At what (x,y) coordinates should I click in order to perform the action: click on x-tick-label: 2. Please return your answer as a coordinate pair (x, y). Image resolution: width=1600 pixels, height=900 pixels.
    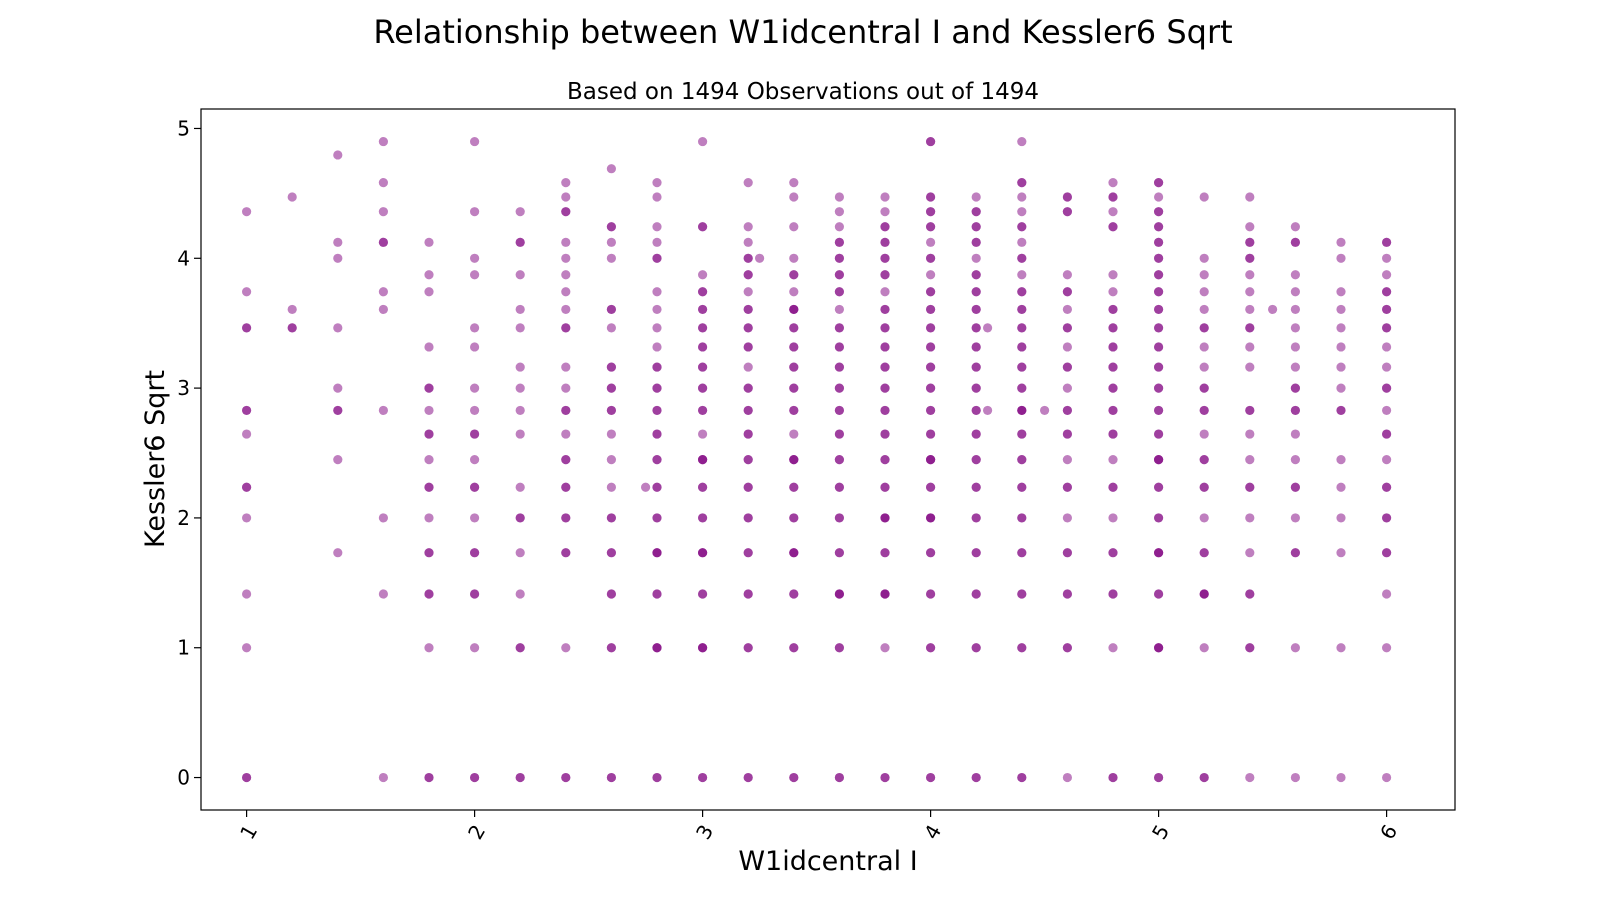
    Looking at the image, I should click on (476, 831).